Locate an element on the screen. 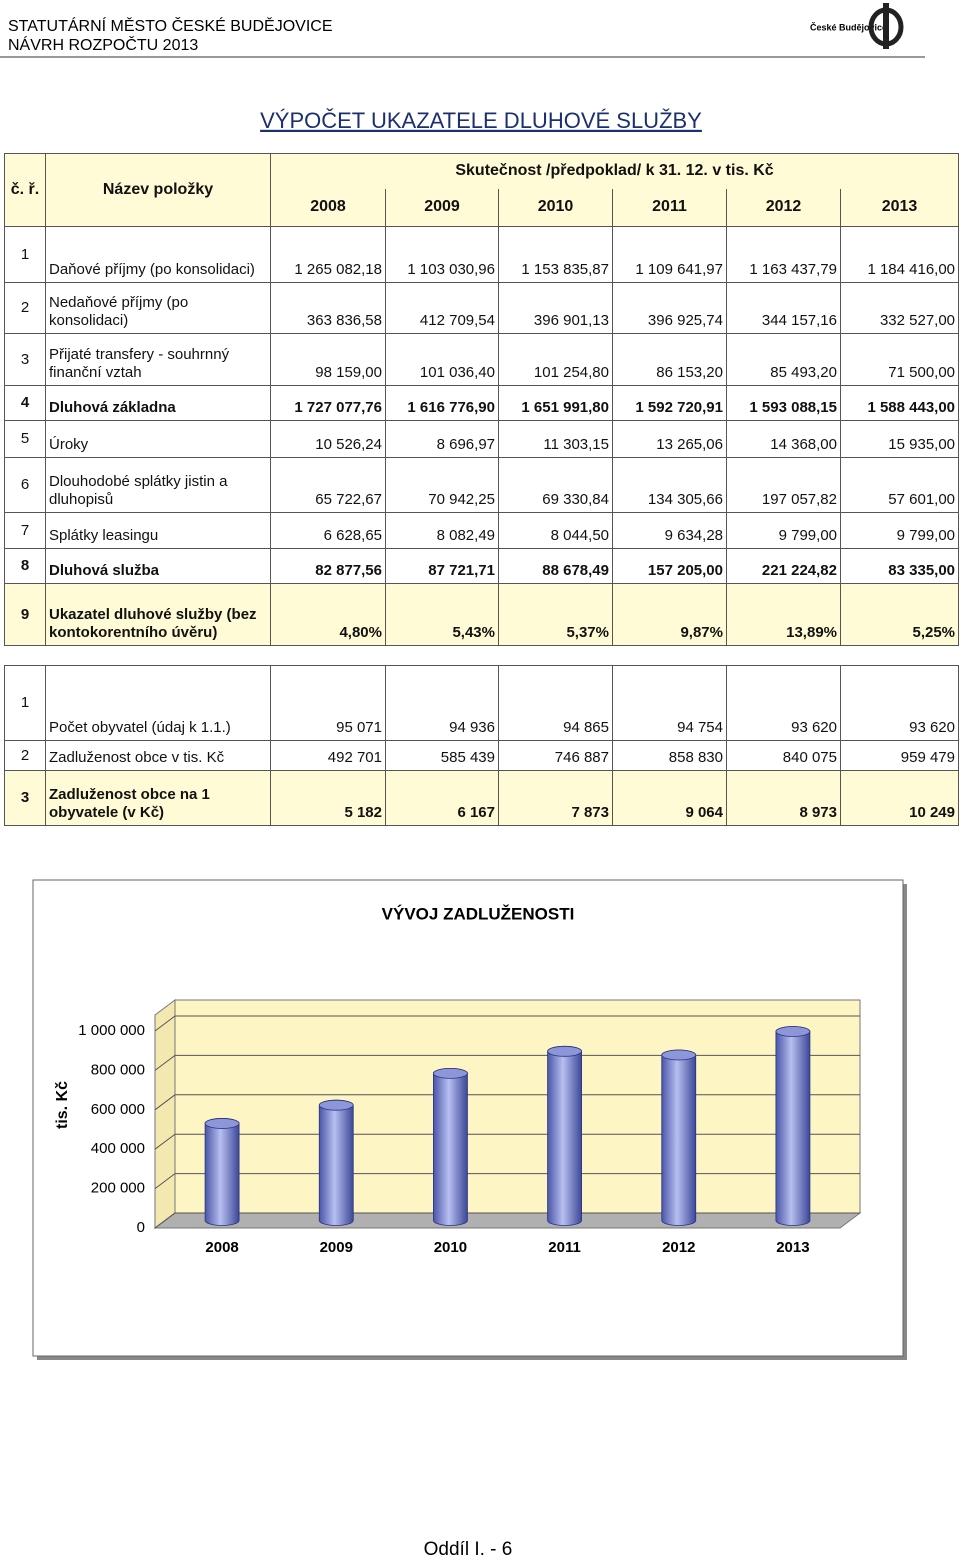 The width and height of the screenshot is (960, 1558). row-name: Úroky is located at coordinates (158, 439).